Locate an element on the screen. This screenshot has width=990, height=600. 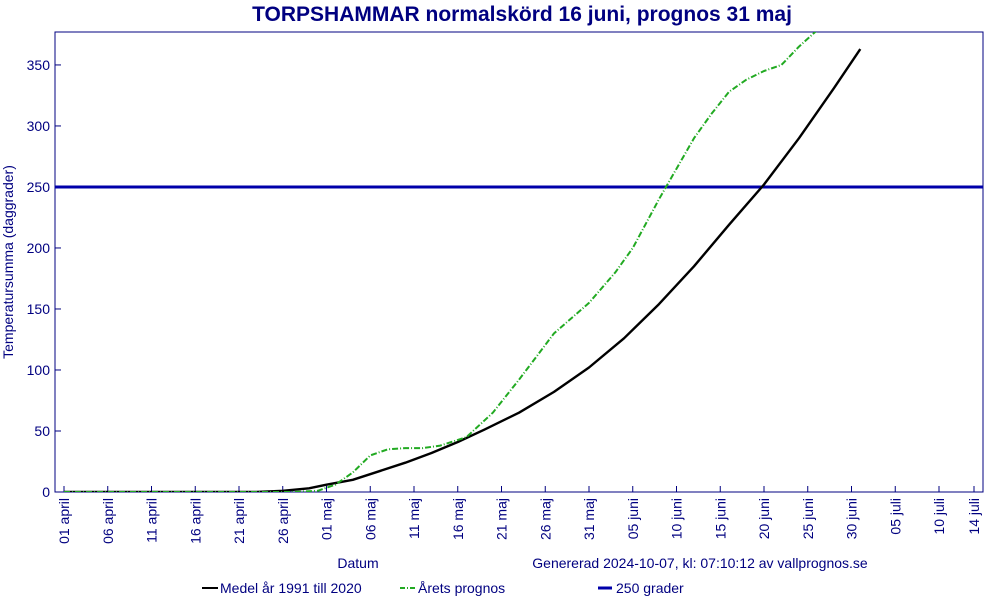
x-tick-label: 20 juni is located at coordinates (764, 518).